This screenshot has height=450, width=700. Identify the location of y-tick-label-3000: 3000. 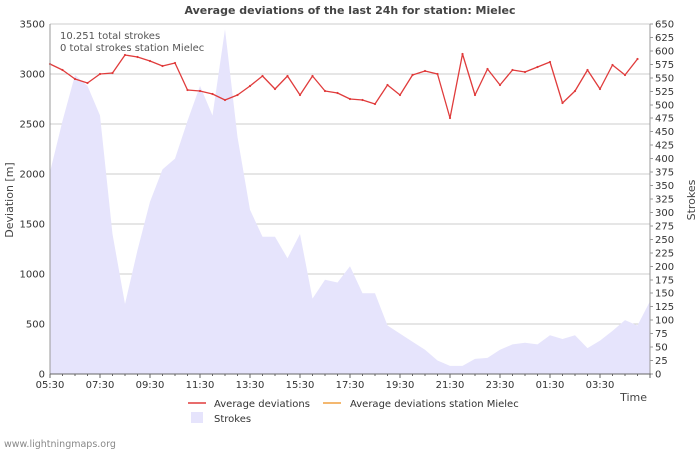
(32, 75).